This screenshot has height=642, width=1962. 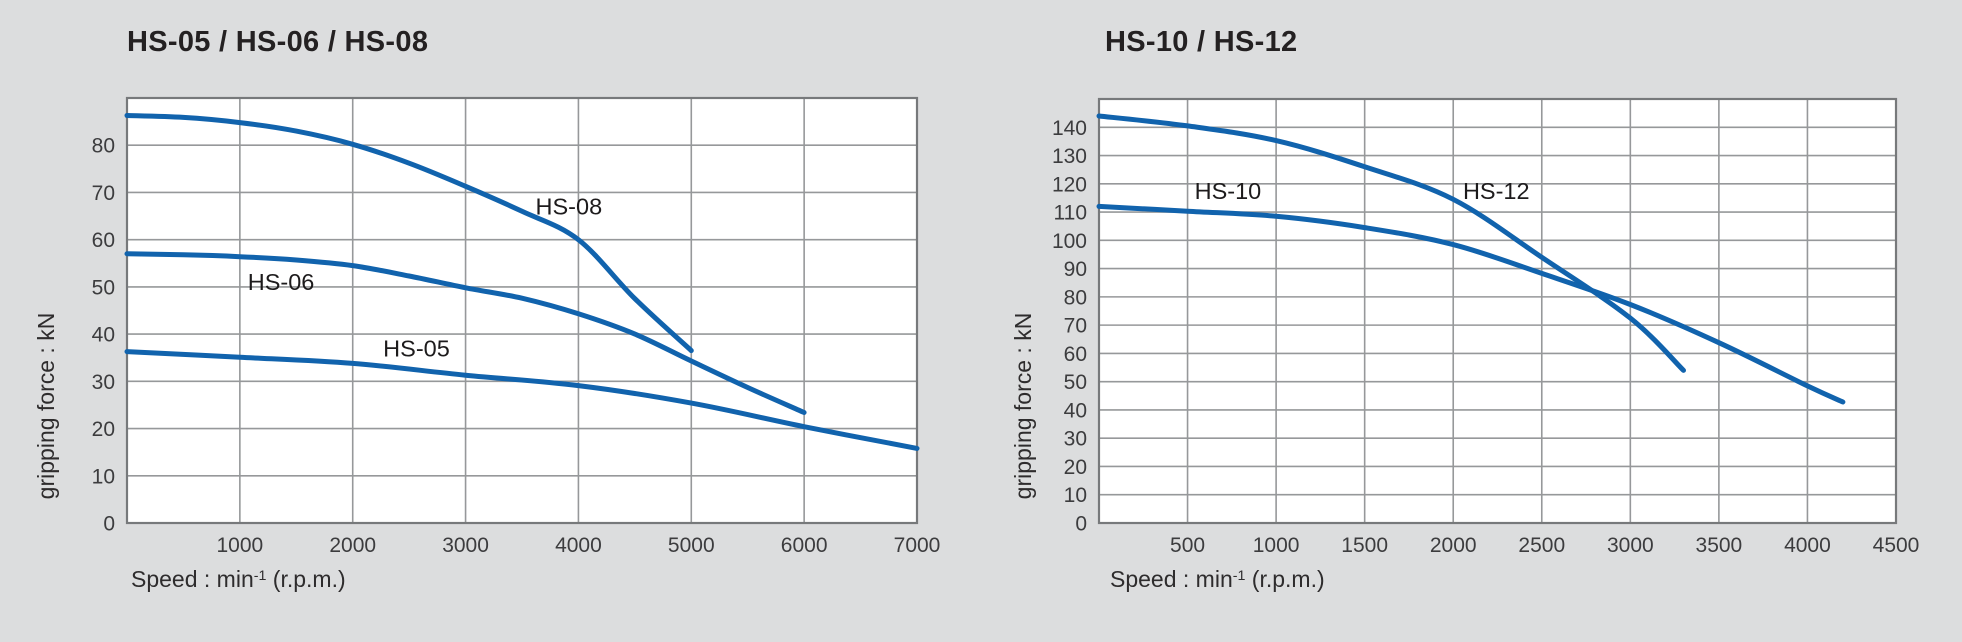 What do you see at coordinates (1187, 545) in the screenshot?
I see `x-tick-label: 500` at bounding box center [1187, 545].